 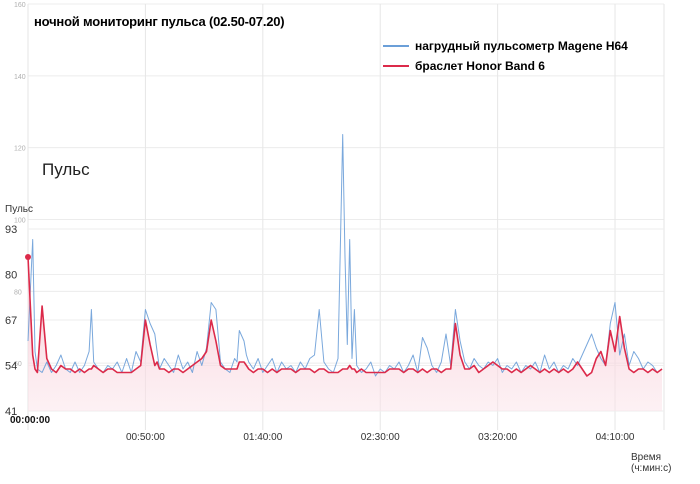 I want to click on x-tick-label: 02:30:00, so click(x=380, y=437).